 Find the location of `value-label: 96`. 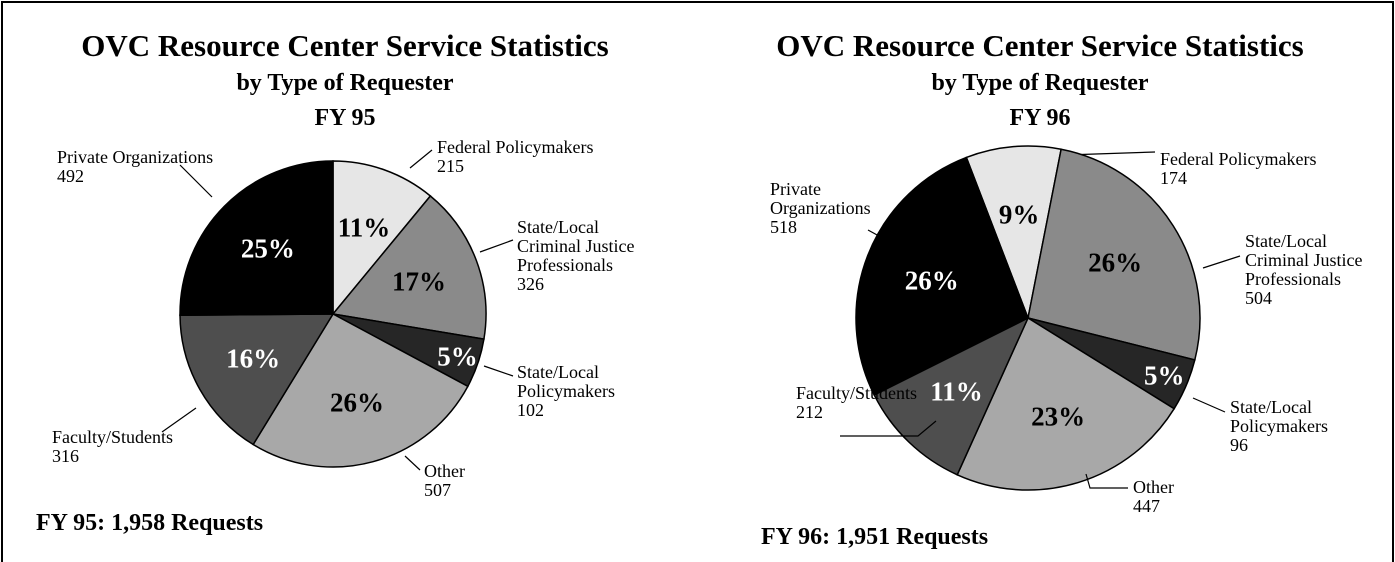

value-label: 96 is located at coordinates (1239, 445).